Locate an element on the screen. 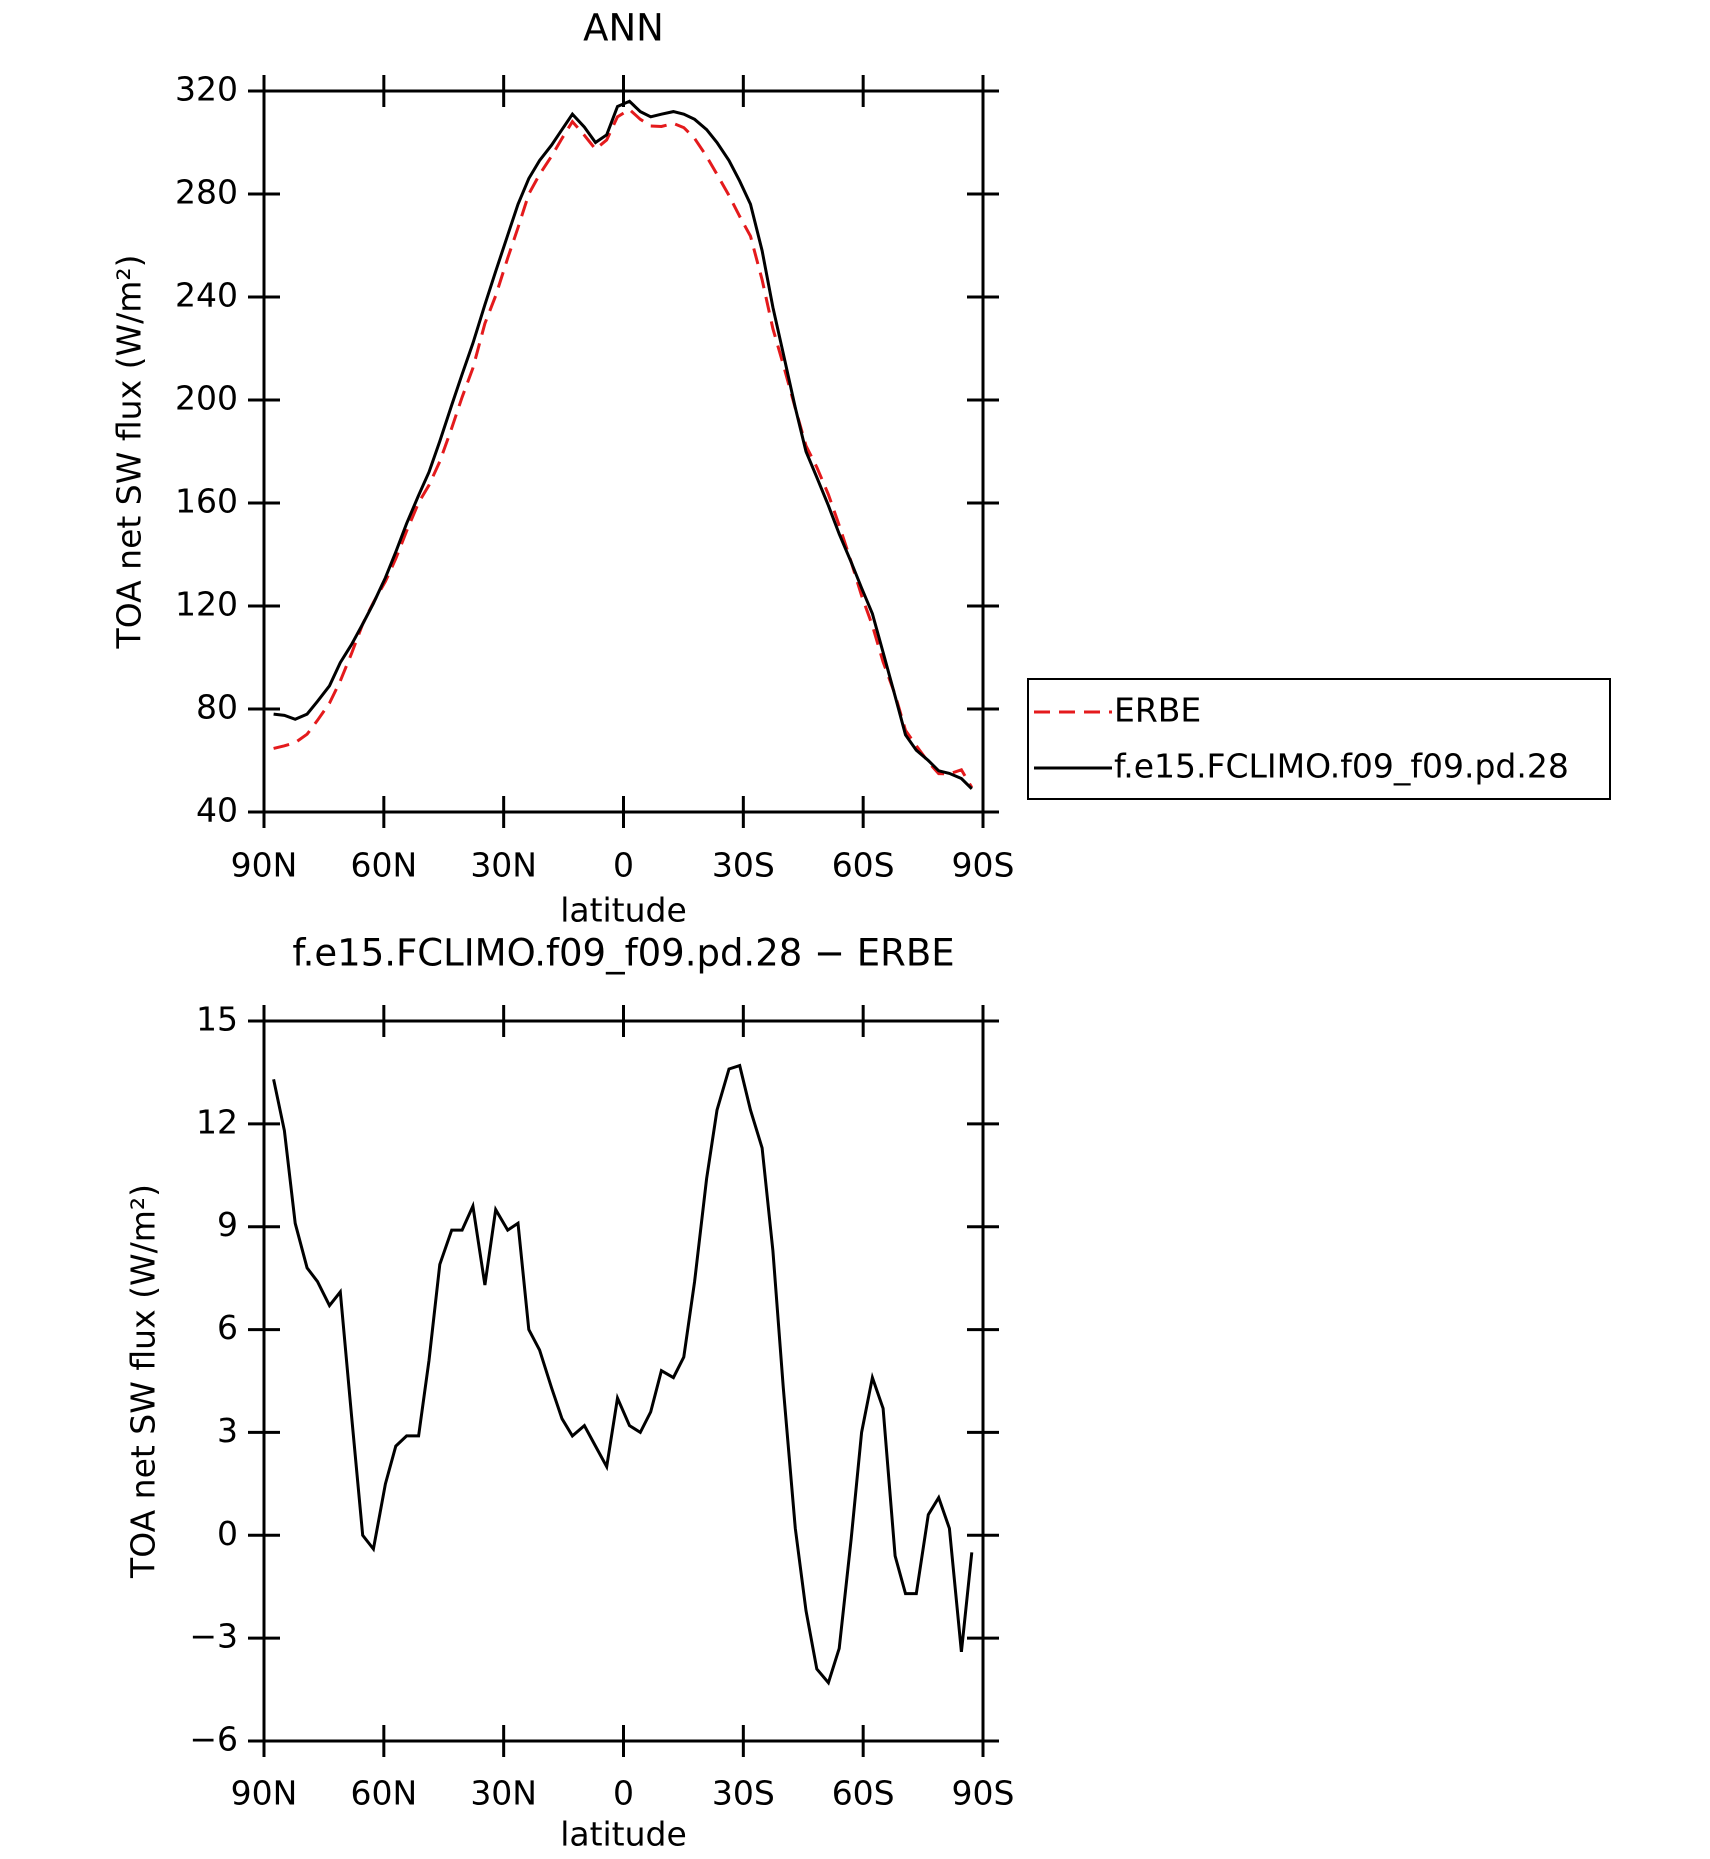 This screenshot has height=1859, width=1710. legend-box is located at coordinates (1319, 739).